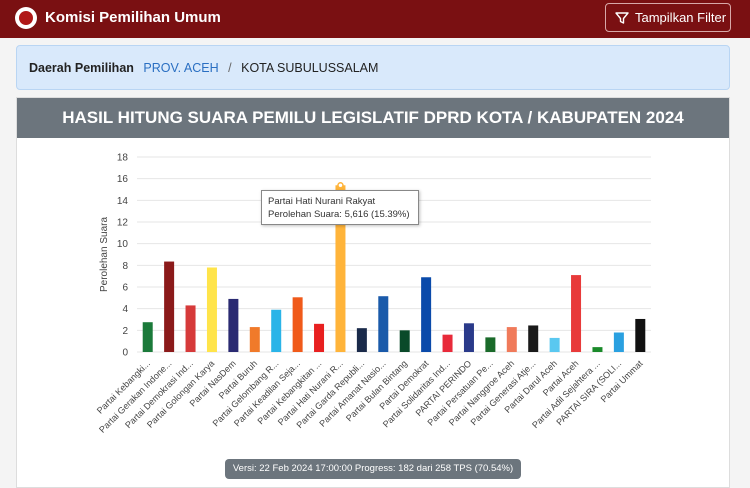 This screenshot has height=488, width=750. Describe the element at coordinates (125, 309) in the screenshot. I see `y-tick-label: 4` at that location.